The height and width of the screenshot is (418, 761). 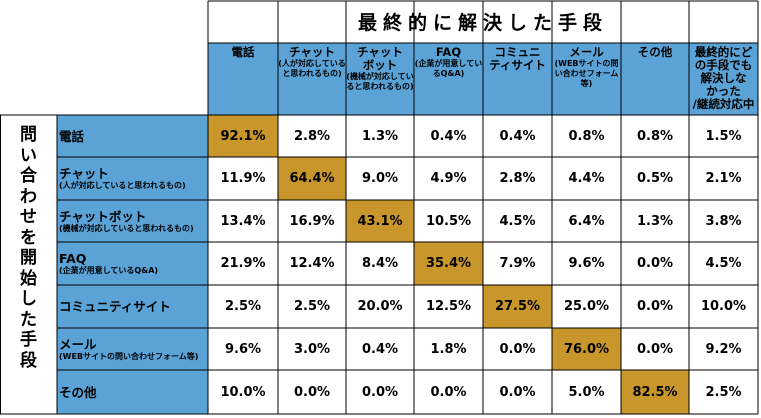 What do you see at coordinates (28, 299) in the screenshot?
I see `row-axis-title-char: し` at bounding box center [28, 299].